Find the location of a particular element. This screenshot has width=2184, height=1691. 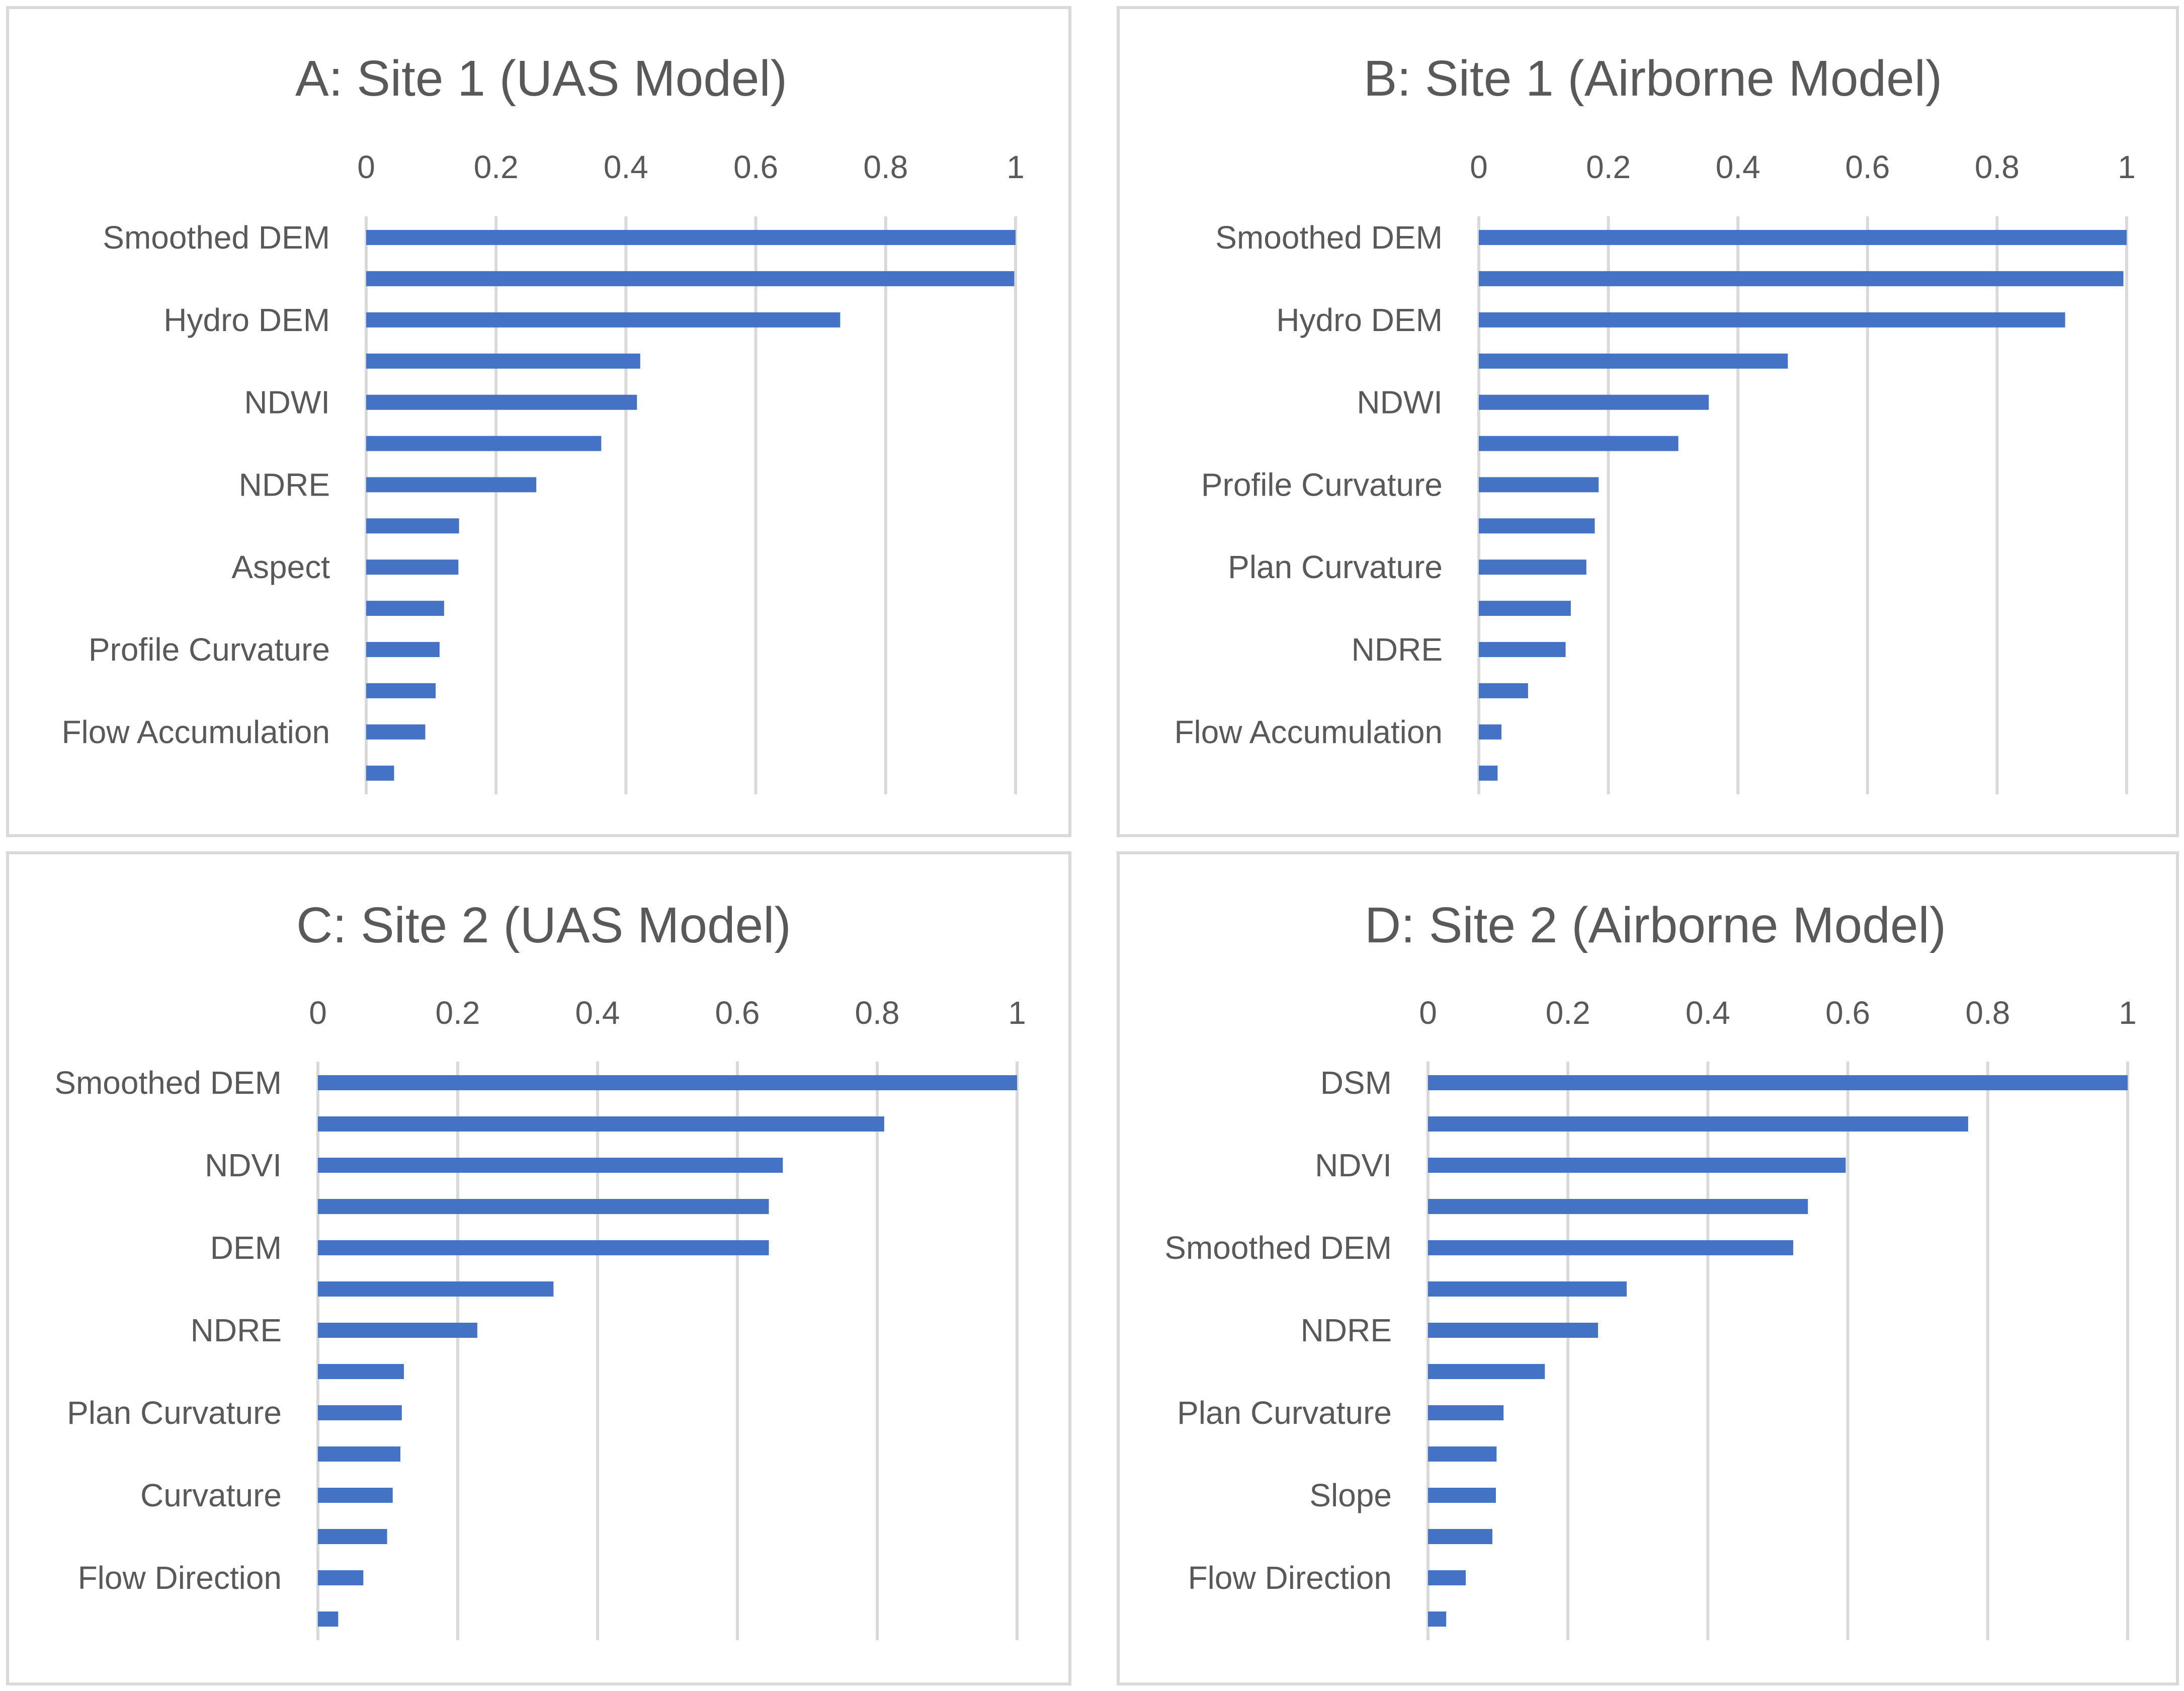

chart-b-x-tick-label: 1 is located at coordinates (2127, 167).